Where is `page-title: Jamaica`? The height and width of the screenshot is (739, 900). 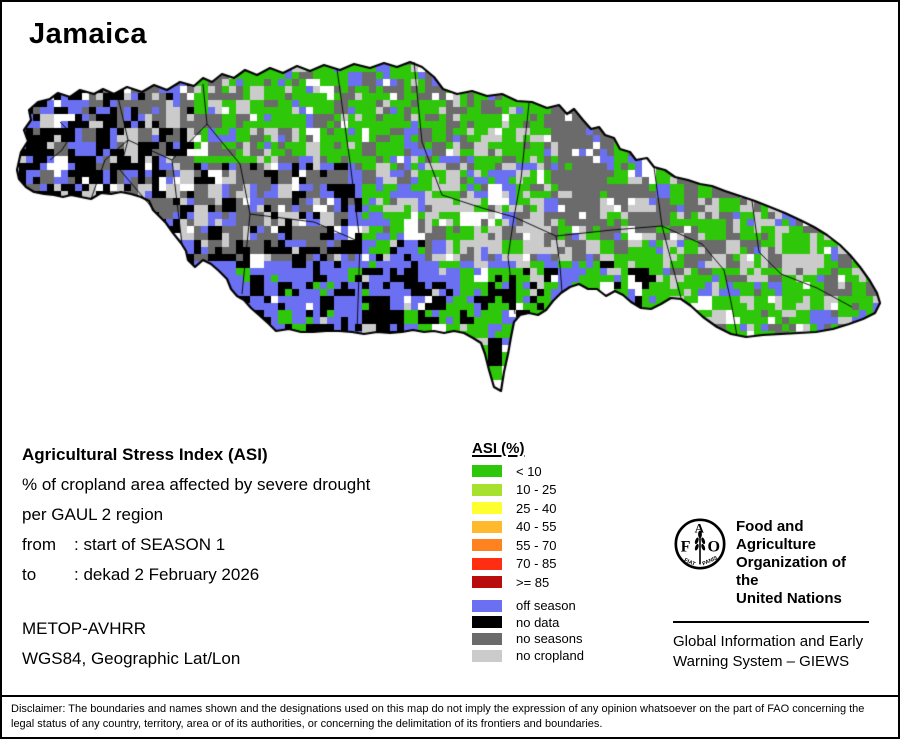
page-title: Jamaica is located at coordinates (88, 34).